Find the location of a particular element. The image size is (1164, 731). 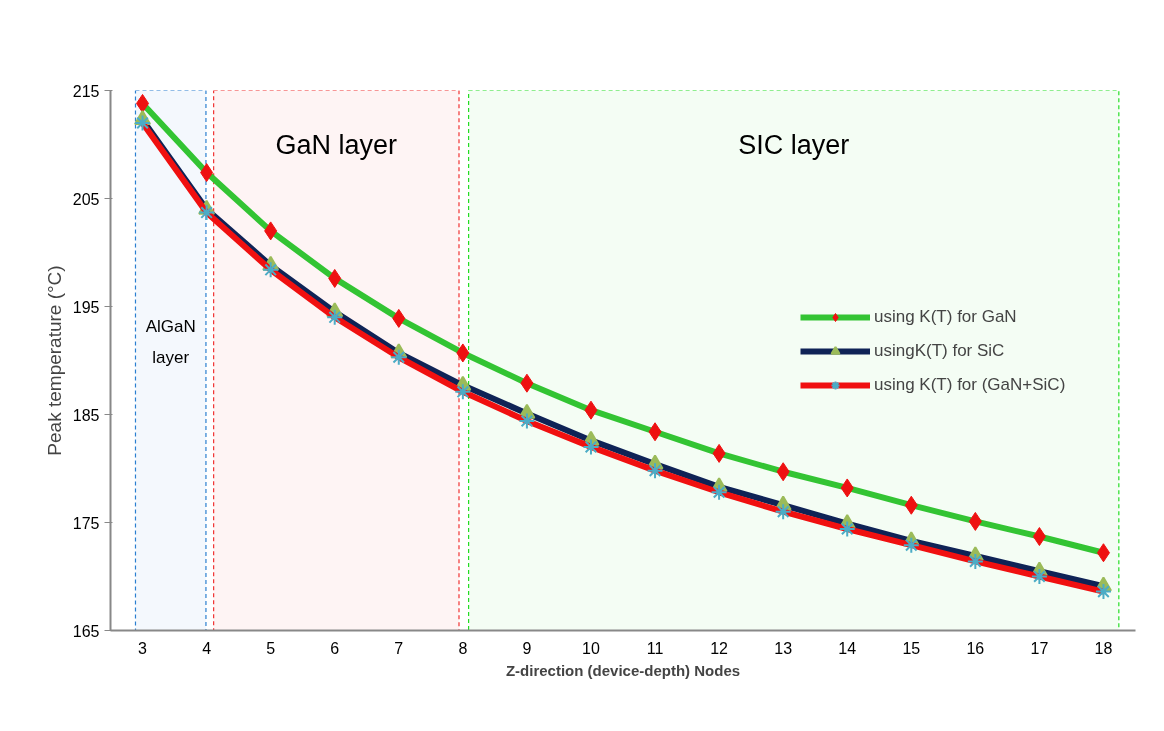

y-tick-label: 185 is located at coordinates (86, 415).